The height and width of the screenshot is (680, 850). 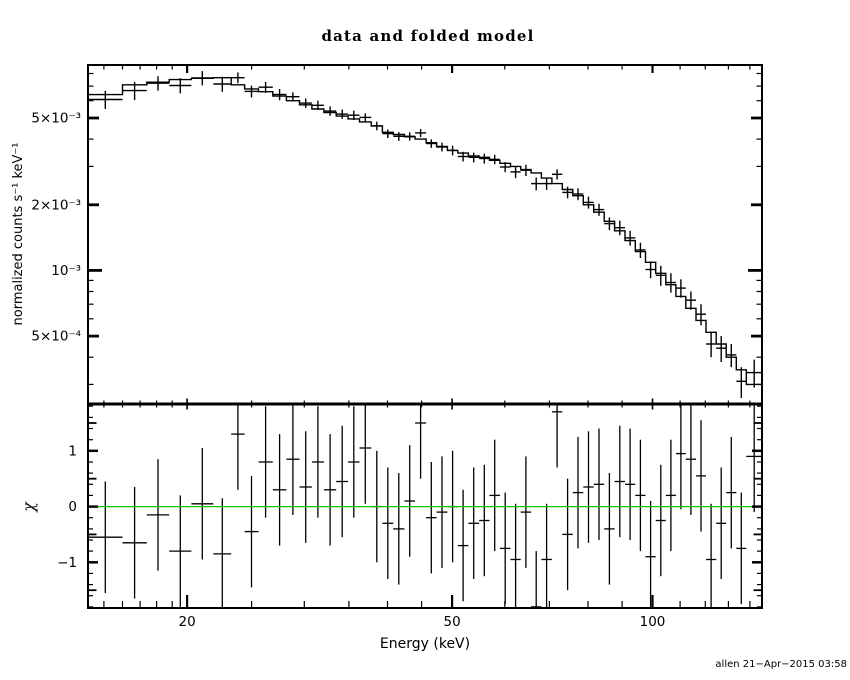 What do you see at coordinates (72, 451) in the screenshot?
I see `y-tick-label-bottom-2: 1` at bounding box center [72, 451].